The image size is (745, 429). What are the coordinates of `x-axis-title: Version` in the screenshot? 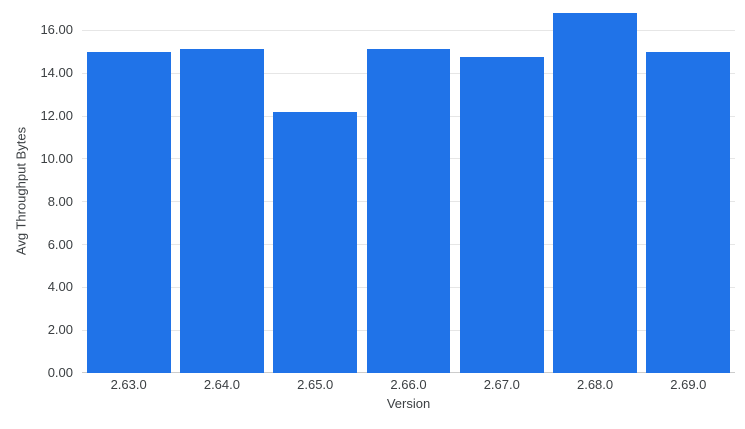 It's located at (408, 403).